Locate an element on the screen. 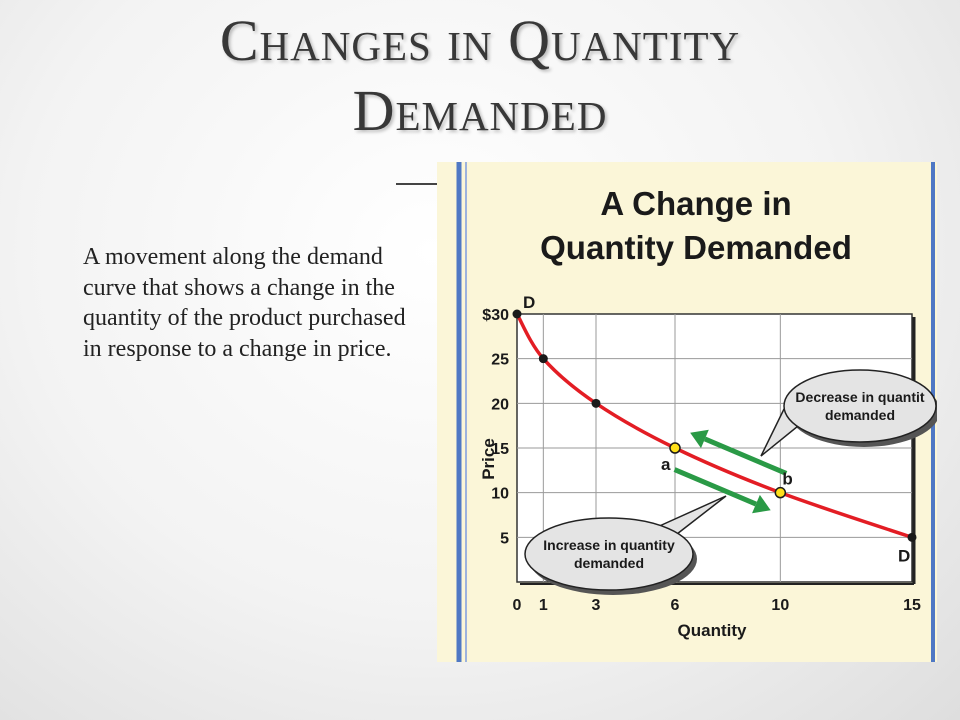 The width and height of the screenshot is (960, 720). title-line-2: Demanded is located at coordinates (480, 110).